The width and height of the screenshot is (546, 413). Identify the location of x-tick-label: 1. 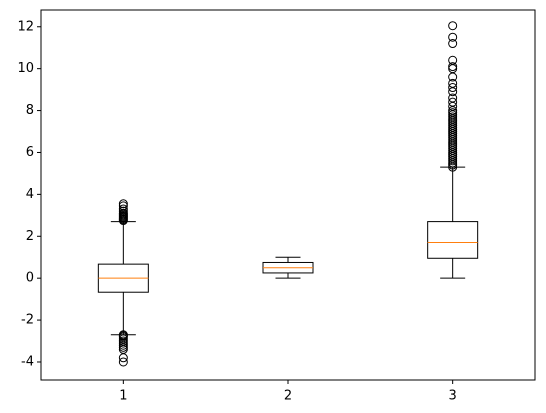
(123, 396).